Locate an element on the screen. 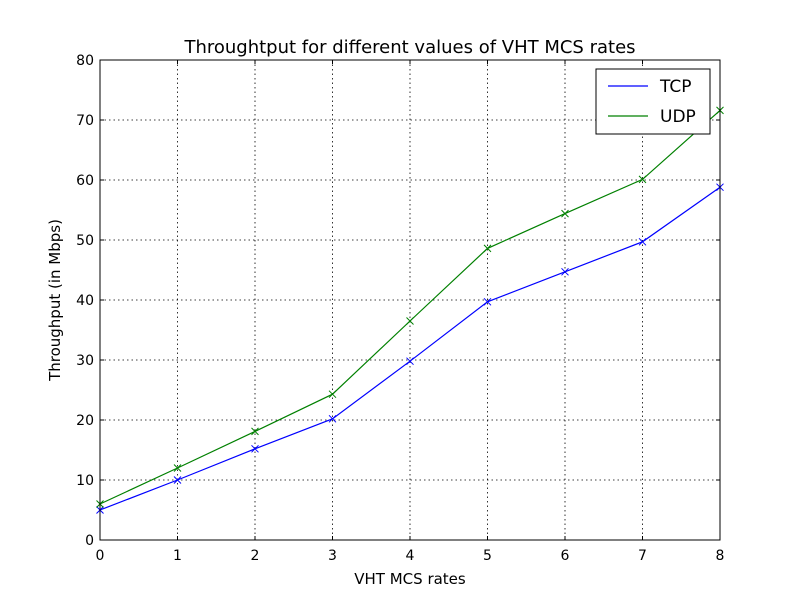 The width and height of the screenshot is (800, 600). x-tick-label: 2 is located at coordinates (255, 556).